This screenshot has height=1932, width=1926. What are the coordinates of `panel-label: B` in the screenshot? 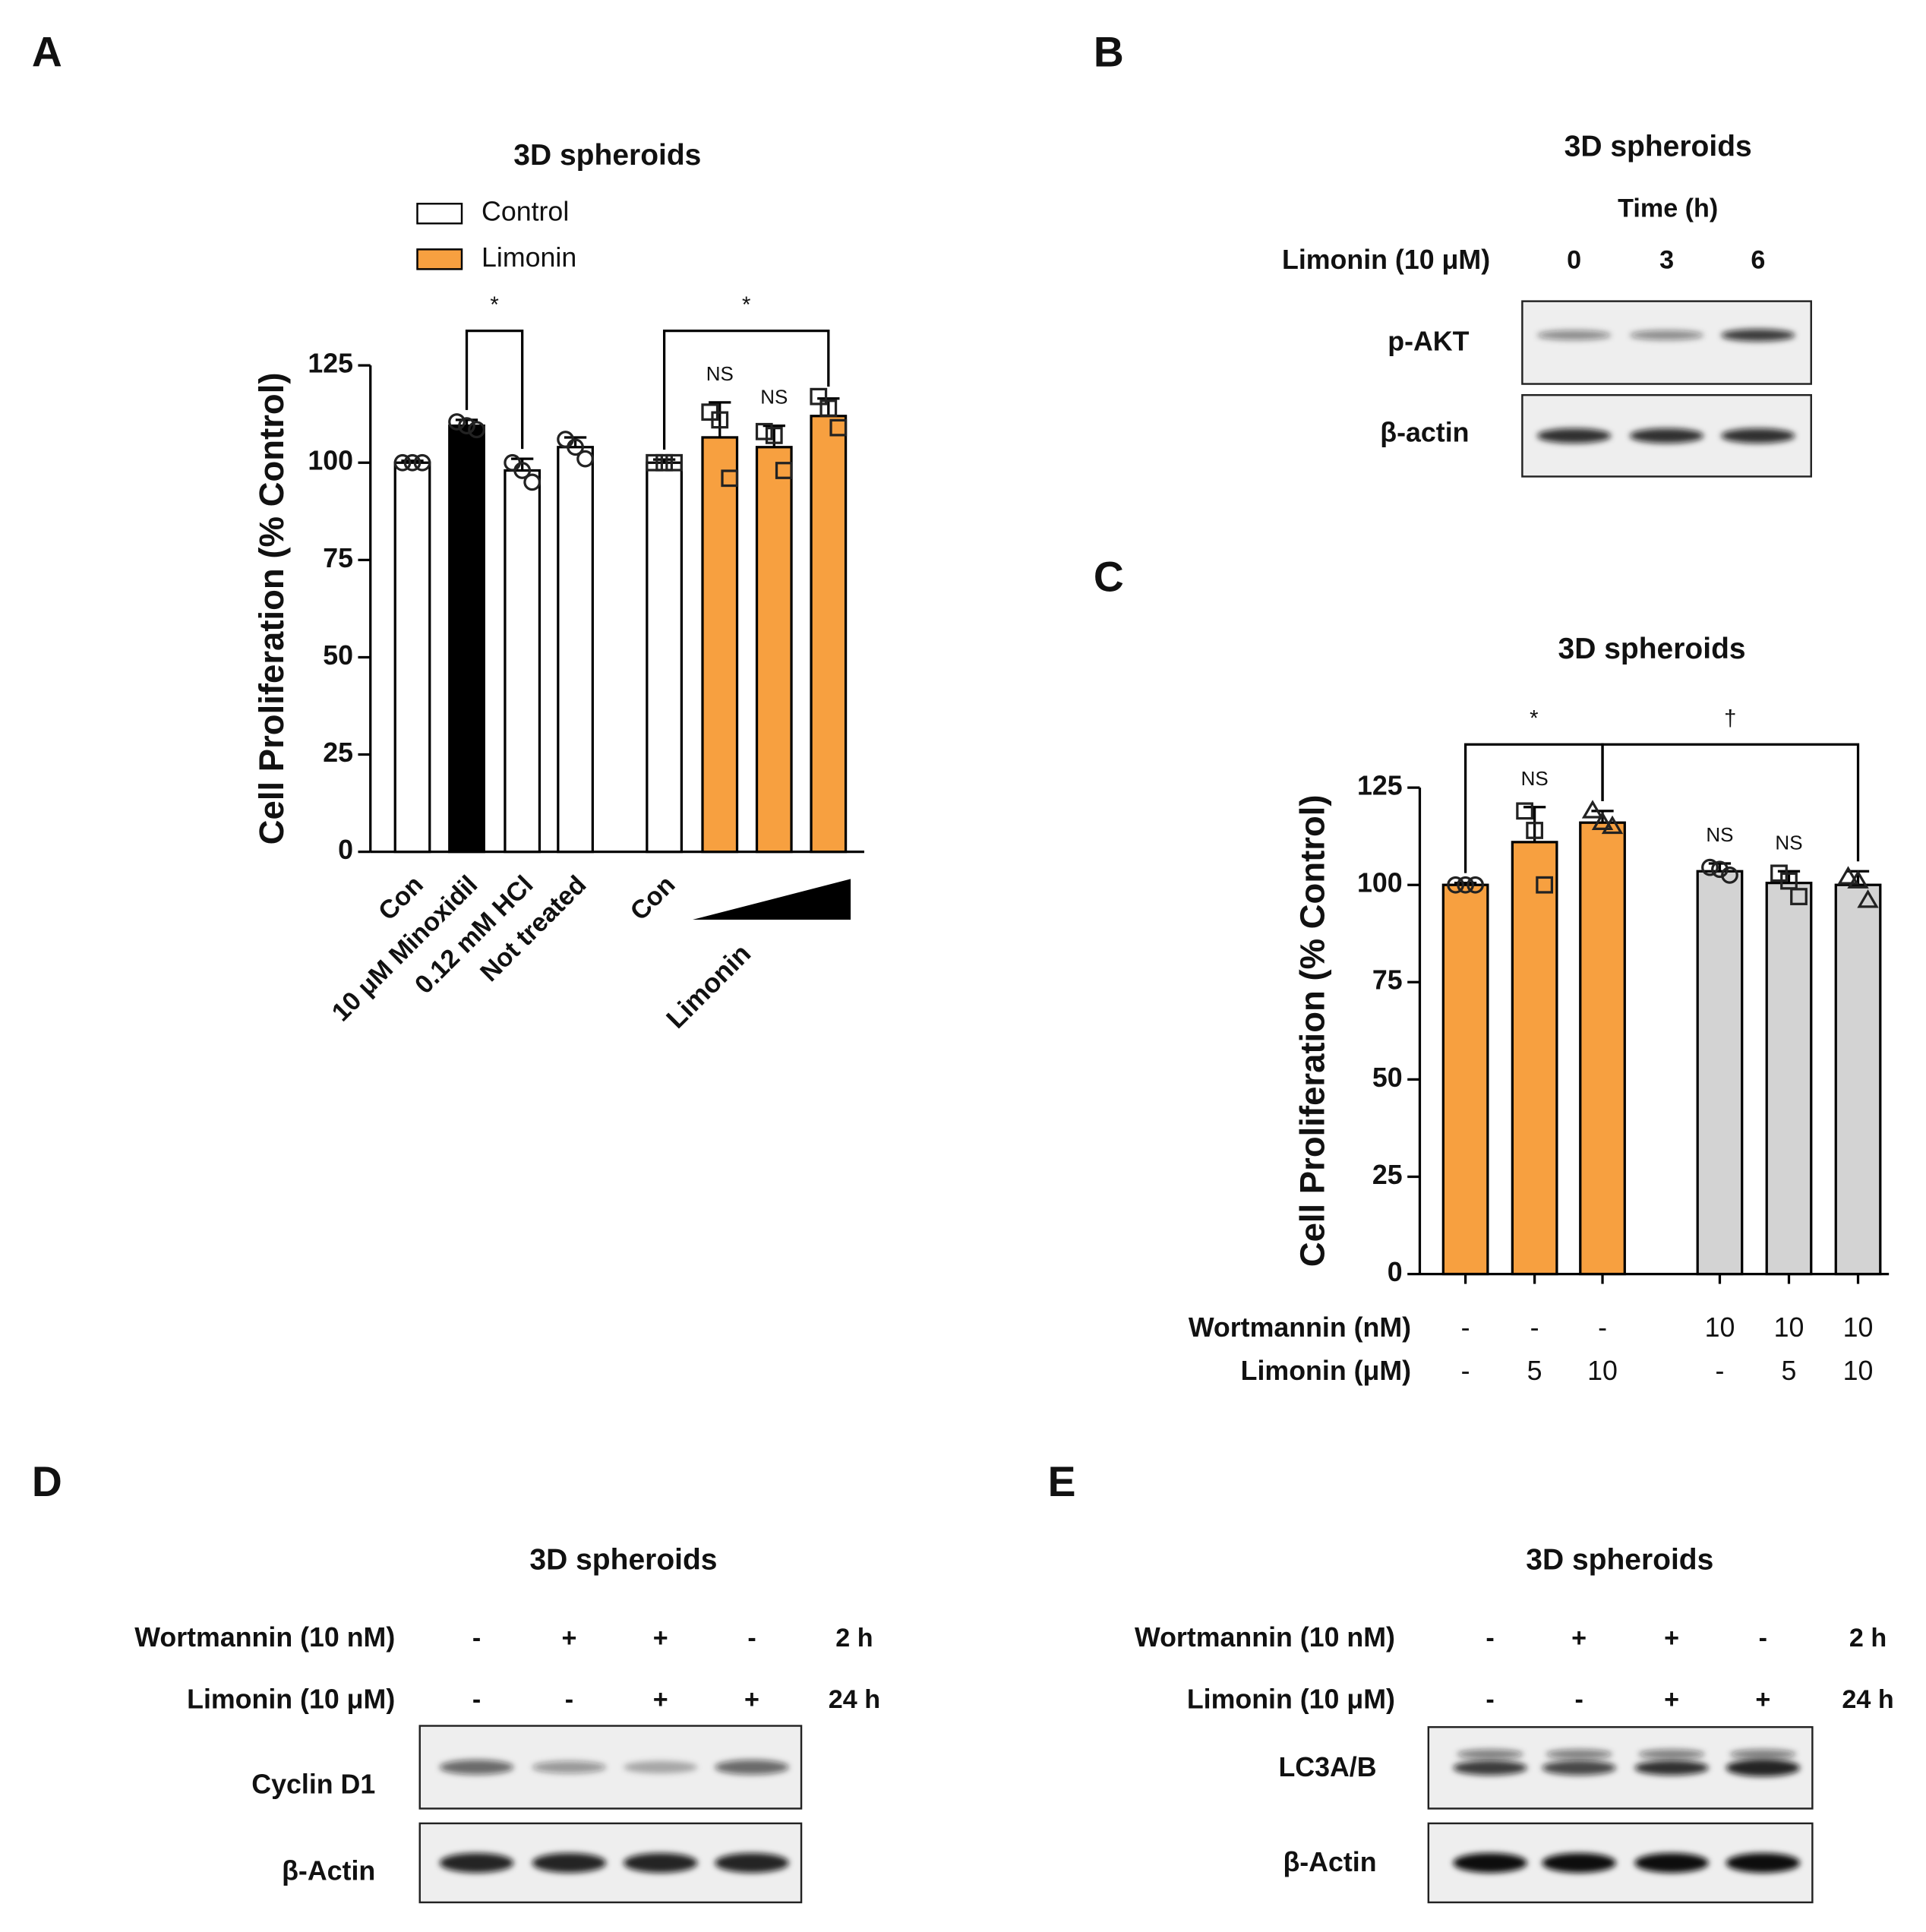 It's located at (1109, 53).